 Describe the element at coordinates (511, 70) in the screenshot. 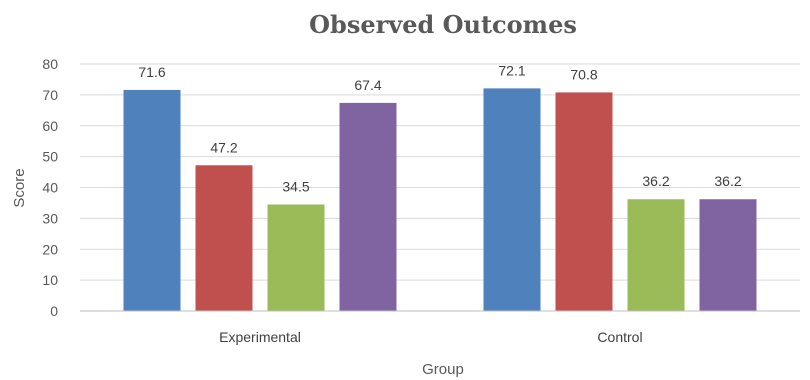

I see `data-label: 72.1` at that location.